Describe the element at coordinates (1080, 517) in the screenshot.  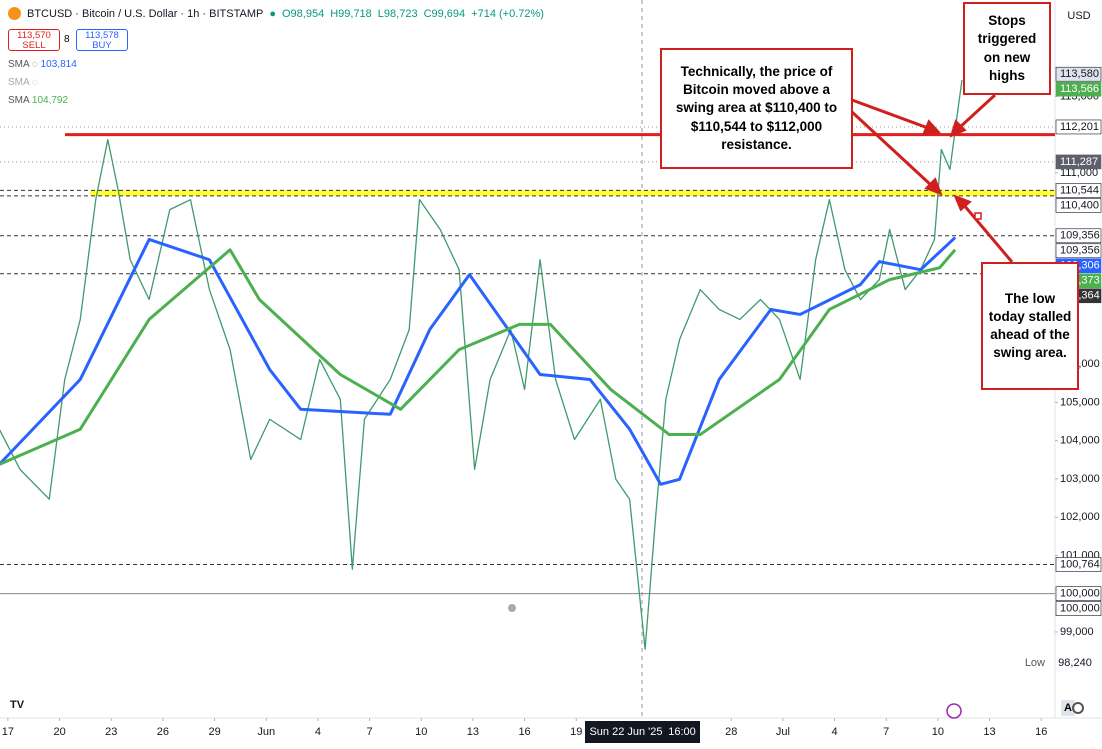
I see `y-tick-label: 102,000` at that location.